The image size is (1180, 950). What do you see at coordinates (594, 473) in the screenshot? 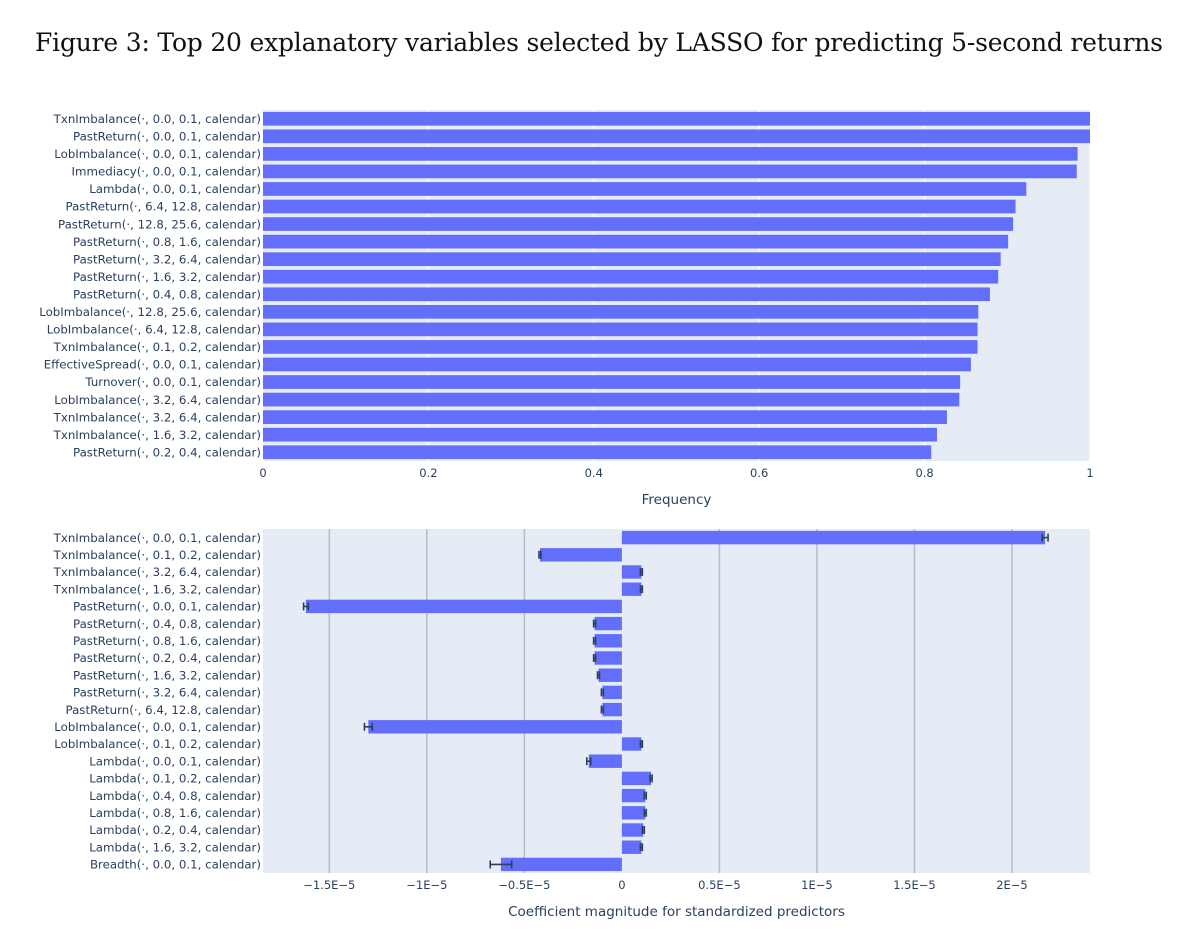
I see `x-tick-label: 0.4` at bounding box center [594, 473].